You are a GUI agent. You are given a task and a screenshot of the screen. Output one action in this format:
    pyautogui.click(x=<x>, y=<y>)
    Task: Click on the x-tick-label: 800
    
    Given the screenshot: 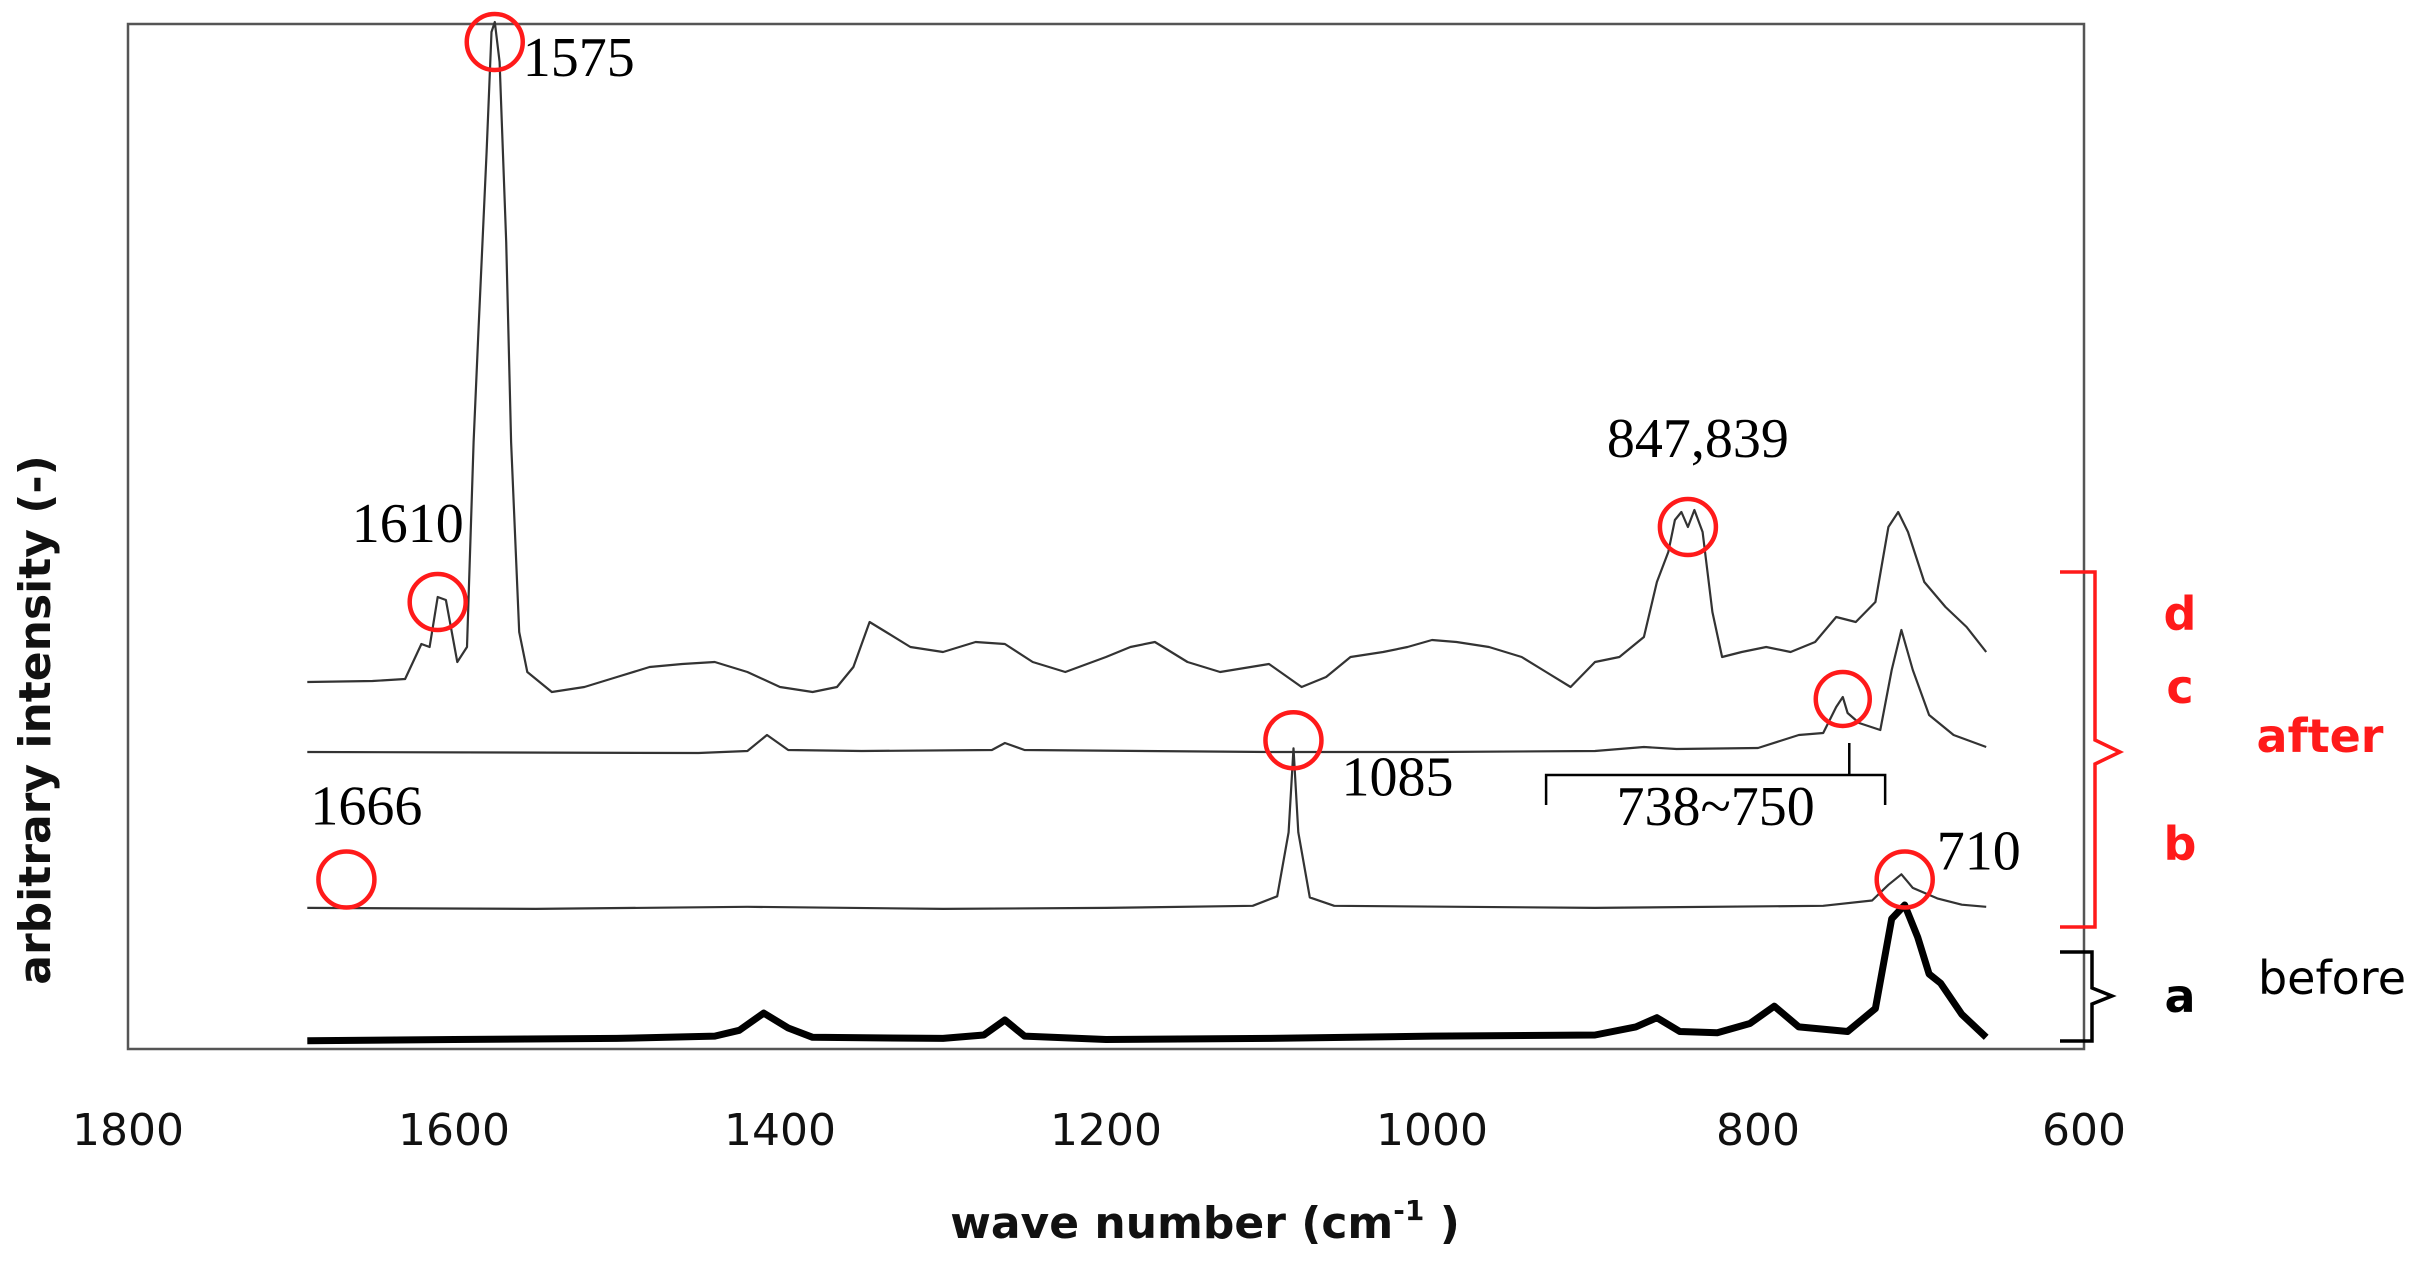 What is the action you would take?
    pyautogui.click(x=1758, y=1130)
    